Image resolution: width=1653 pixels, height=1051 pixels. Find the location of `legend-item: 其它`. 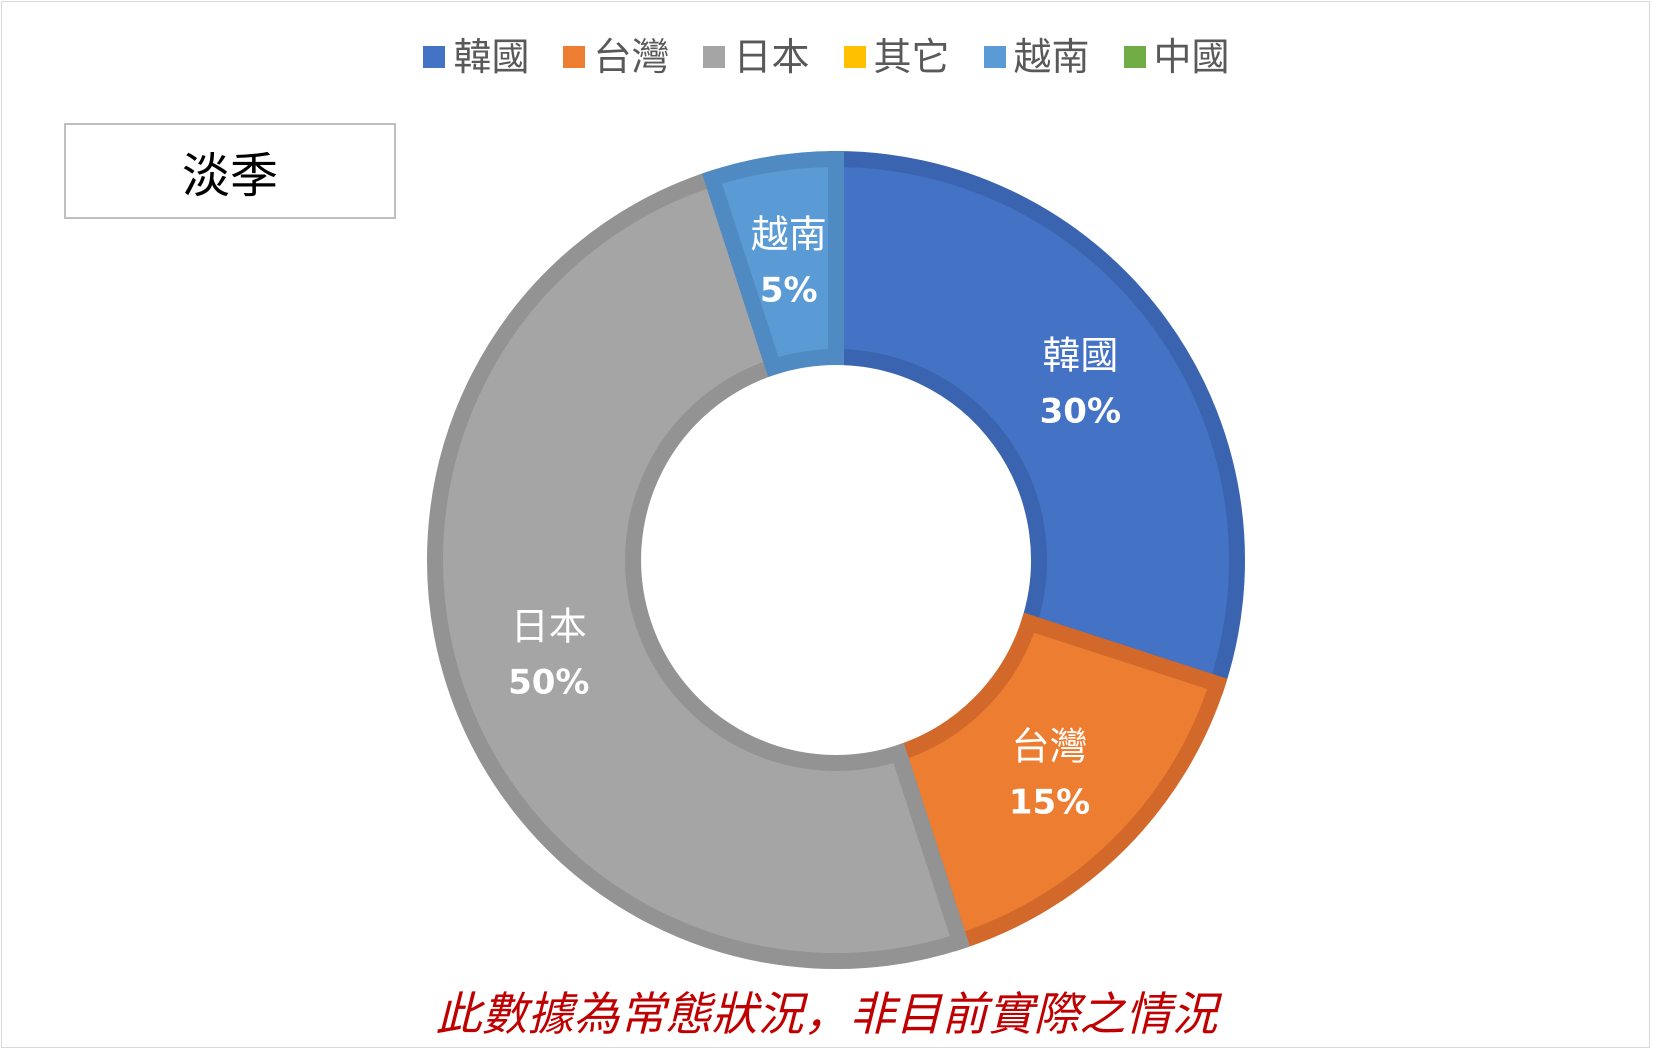

legend-item: 其它 is located at coordinates (896, 57).